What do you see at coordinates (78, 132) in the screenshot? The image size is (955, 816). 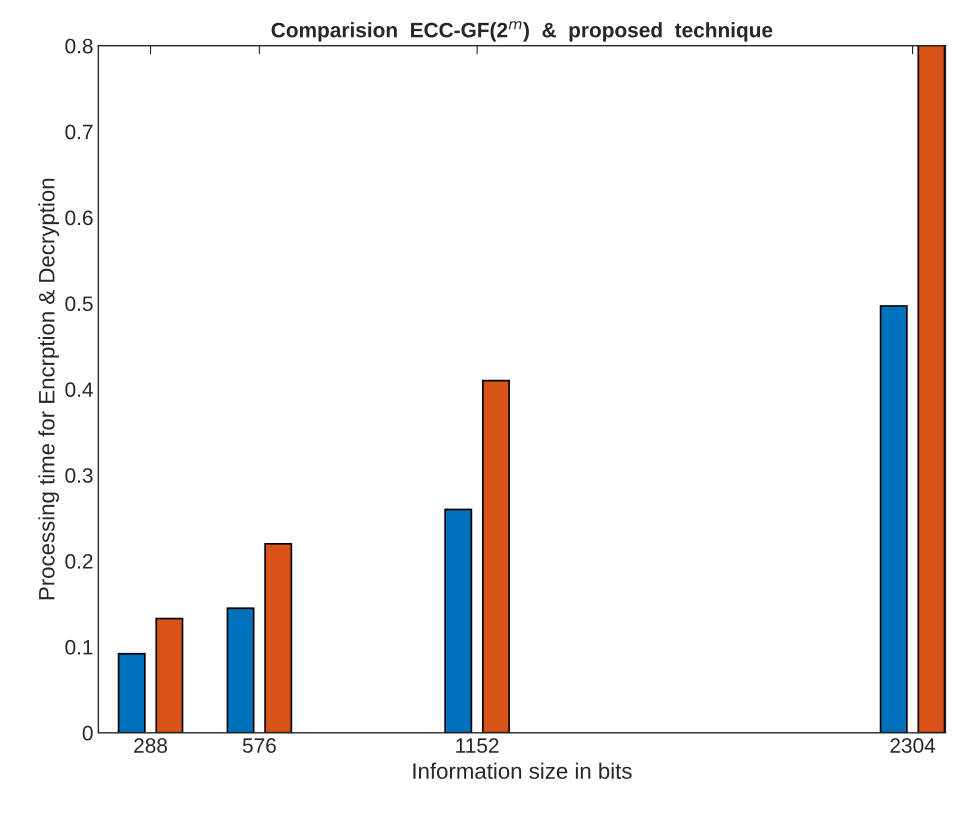 I see `y-tick-label: 0.7` at bounding box center [78, 132].